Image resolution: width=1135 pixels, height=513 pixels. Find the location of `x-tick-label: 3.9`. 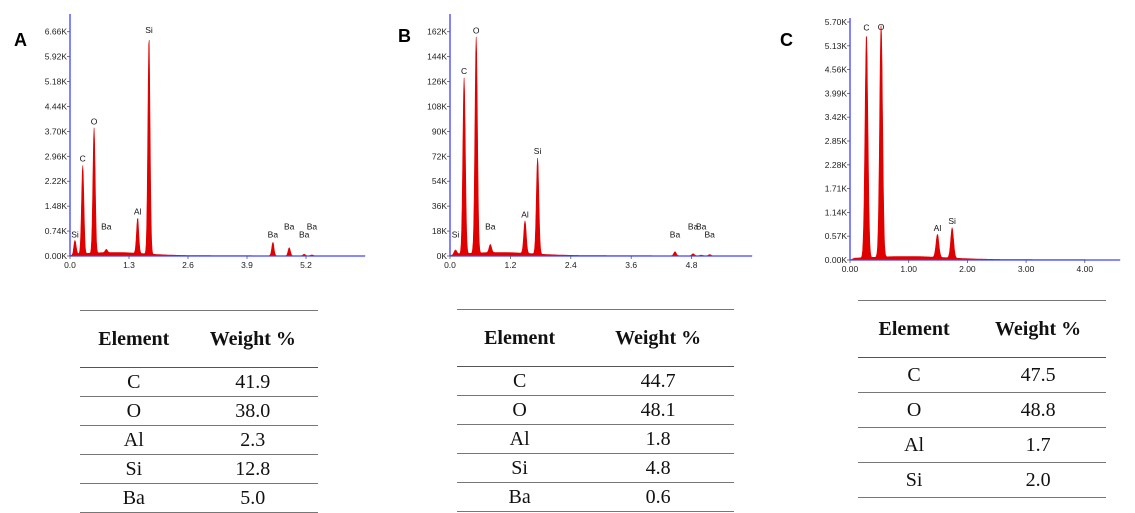

x-tick-label: 3.9 is located at coordinates (247, 265).